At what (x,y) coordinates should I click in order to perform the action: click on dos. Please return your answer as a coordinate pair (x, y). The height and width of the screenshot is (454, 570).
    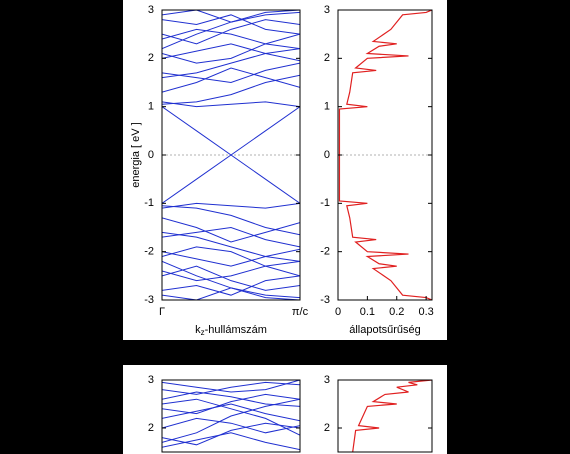
    Looking at the image, I should click on (392, 416).